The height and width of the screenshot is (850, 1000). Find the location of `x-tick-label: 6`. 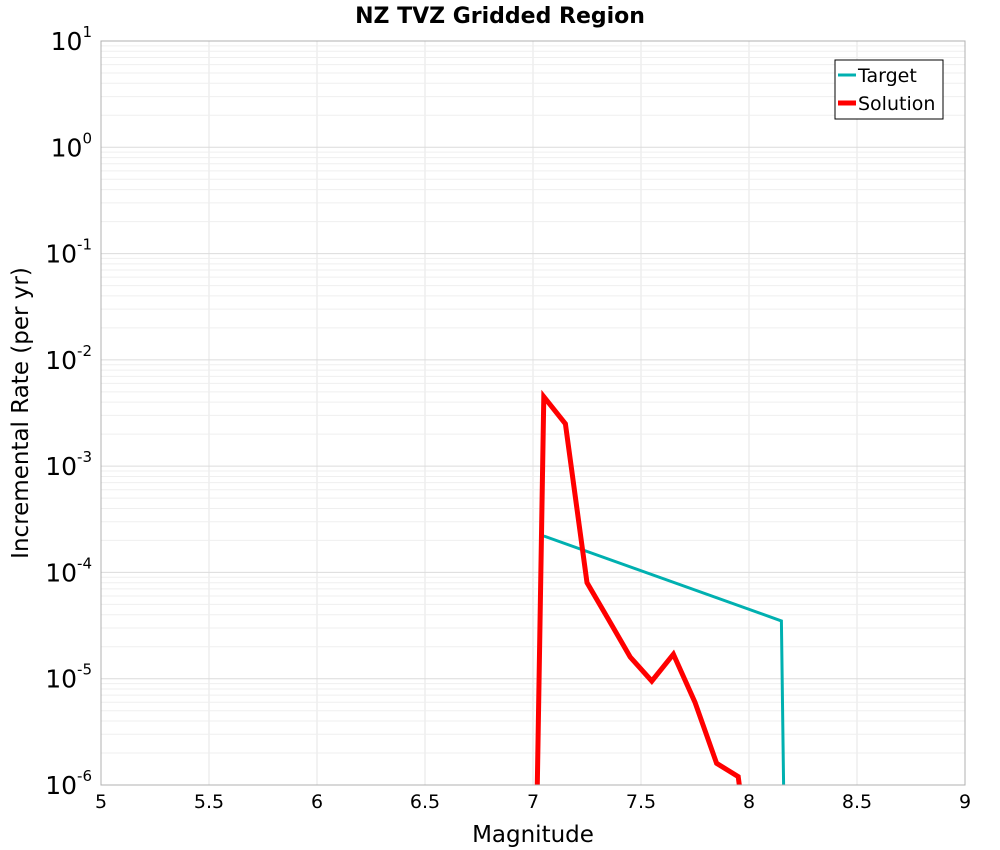

x-tick-label: 6 is located at coordinates (317, 802).